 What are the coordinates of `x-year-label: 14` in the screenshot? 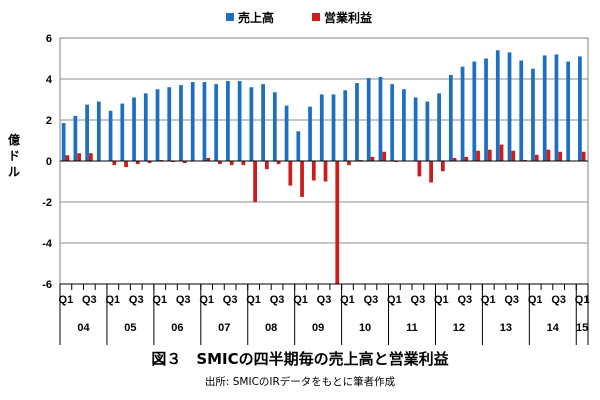 It's located at (553, 328).